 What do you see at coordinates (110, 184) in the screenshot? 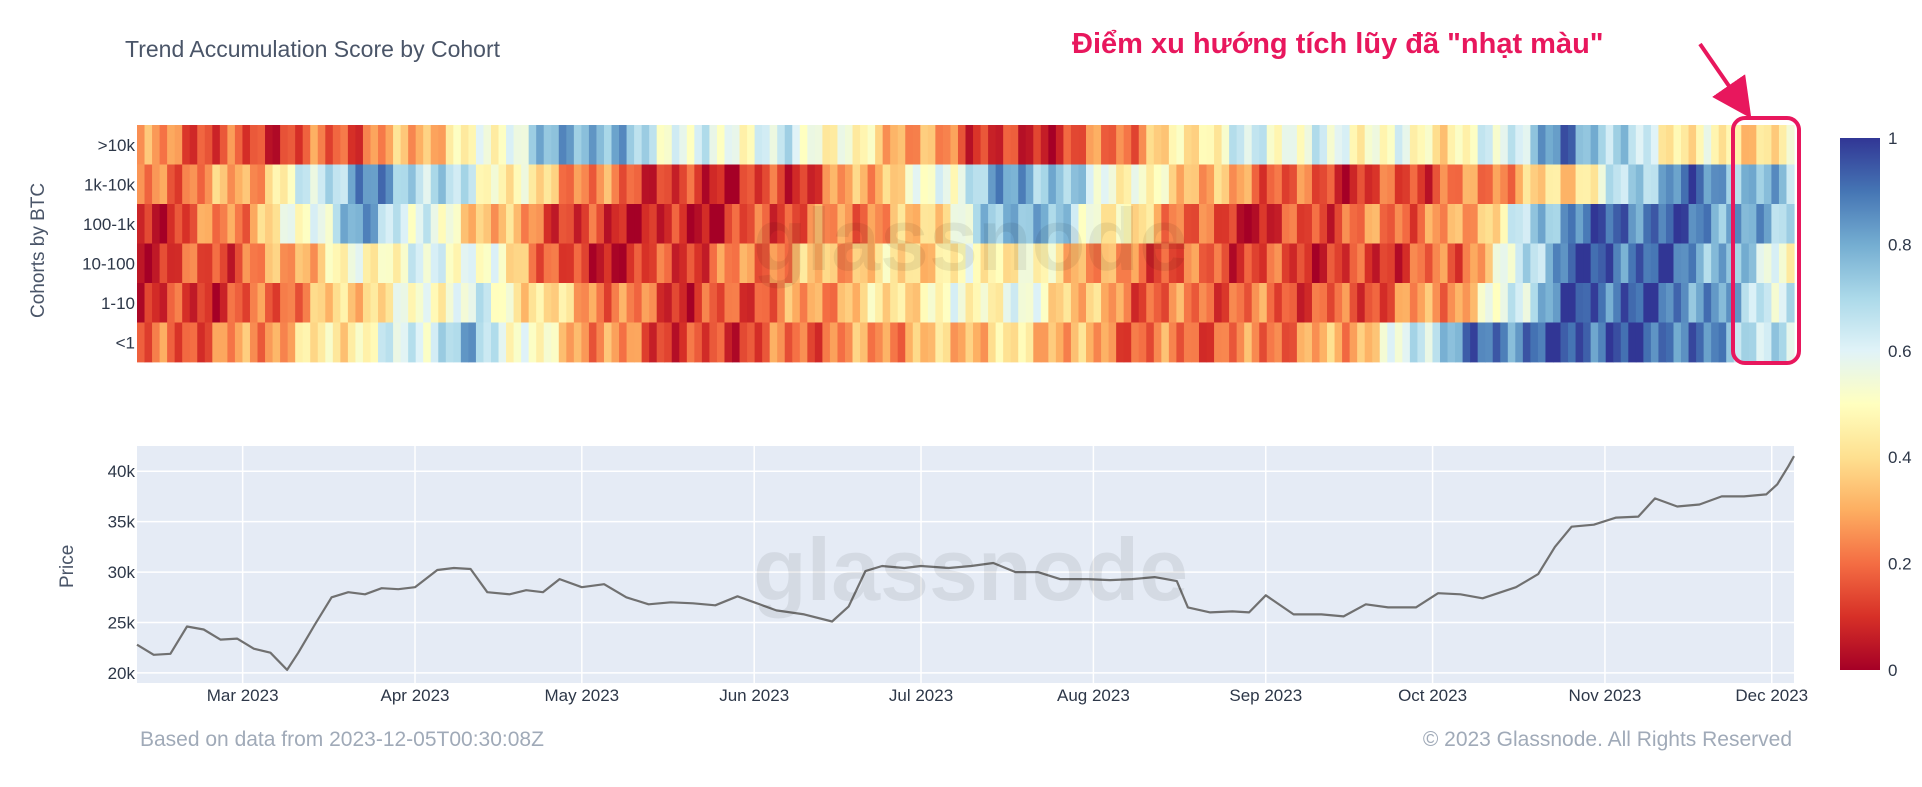
I see `cohort-label: 1k-10k` at bounding box center [110, 184].